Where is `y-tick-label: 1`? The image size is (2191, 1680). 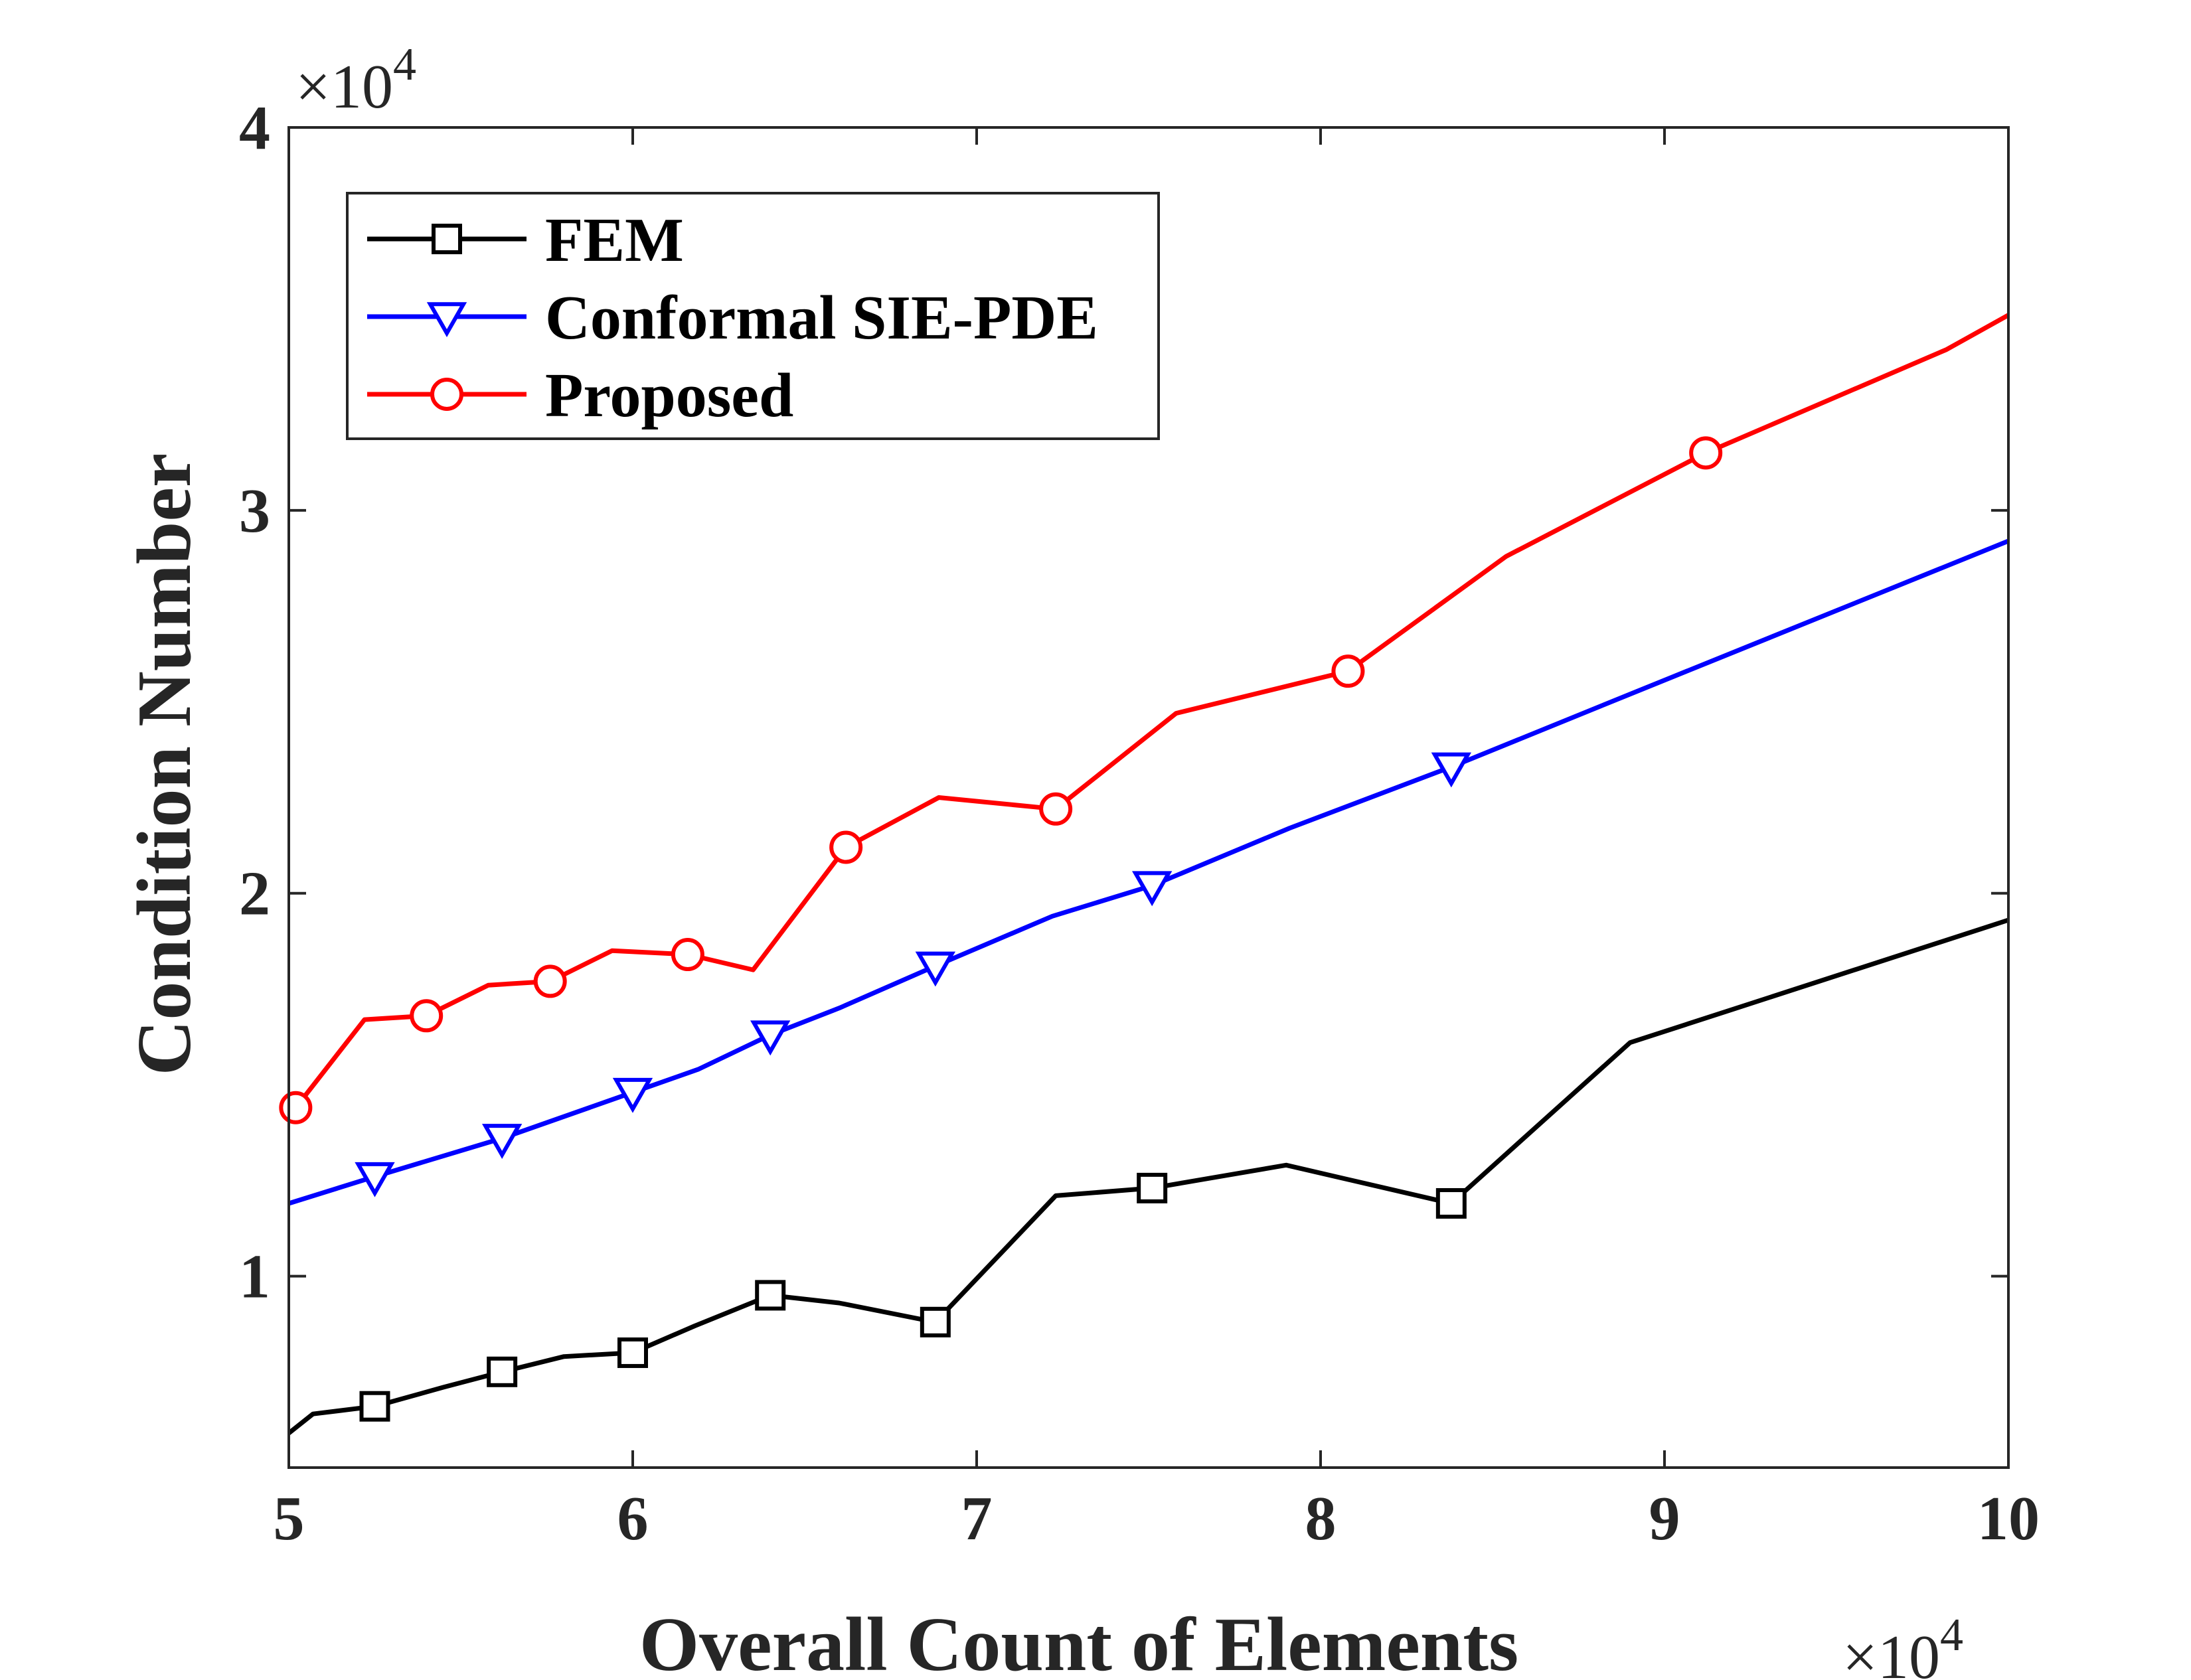
y-tick-label: 1 is located at coordinates (254, 1277).